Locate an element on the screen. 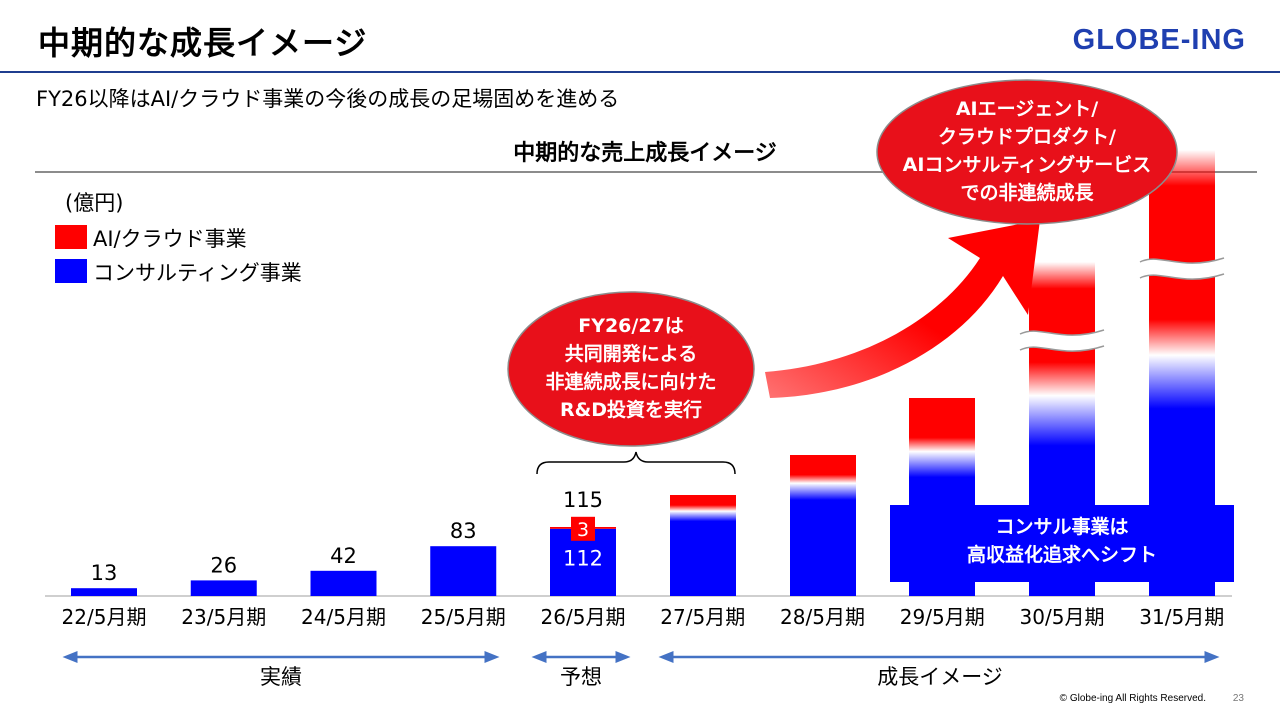 The width and height of the screenshot is (1280, 720). bar-value-label: 83 is located at coordinates (463, 531).